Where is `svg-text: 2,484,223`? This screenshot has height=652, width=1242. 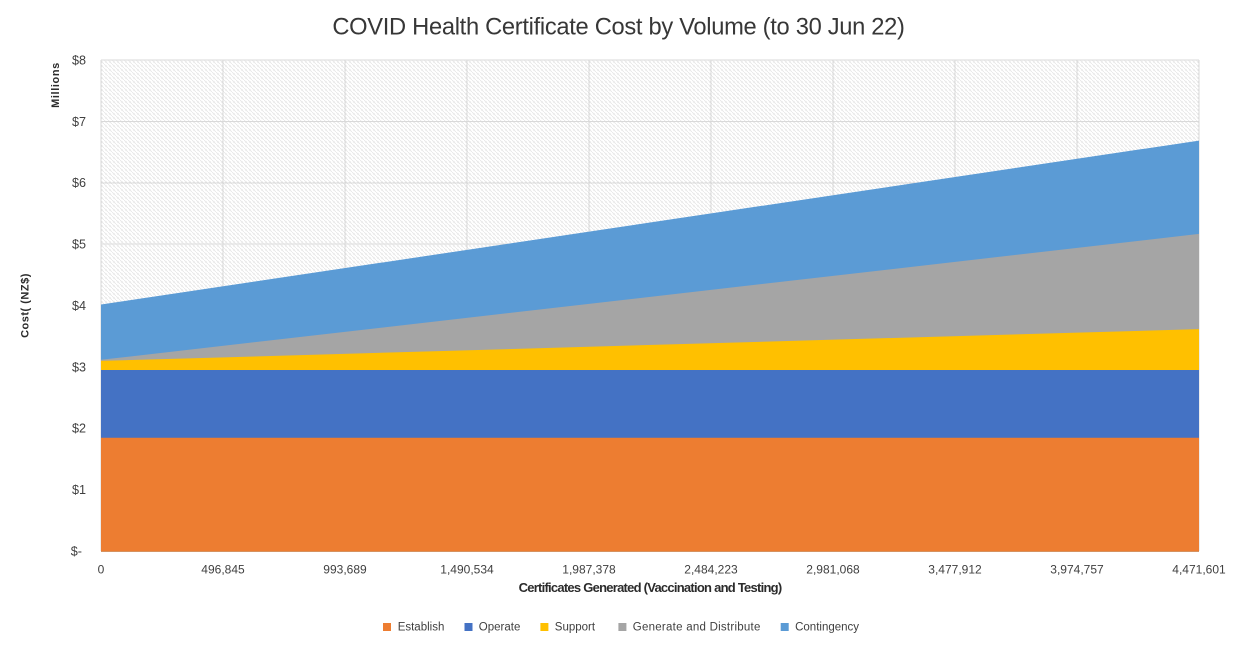
svg-text: 2,484,223 is located at coordinates (711, 570).